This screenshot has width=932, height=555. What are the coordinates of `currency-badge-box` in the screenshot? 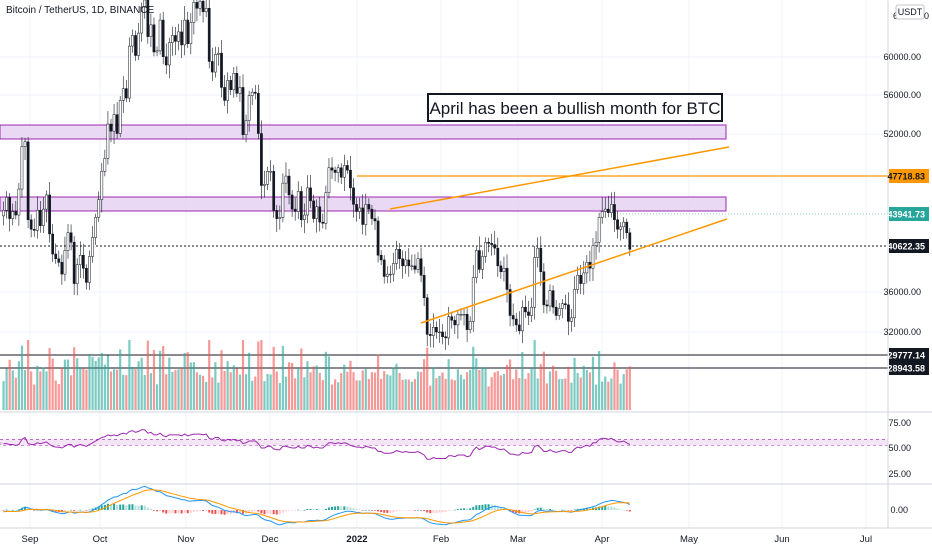 It's located at (910, 12).